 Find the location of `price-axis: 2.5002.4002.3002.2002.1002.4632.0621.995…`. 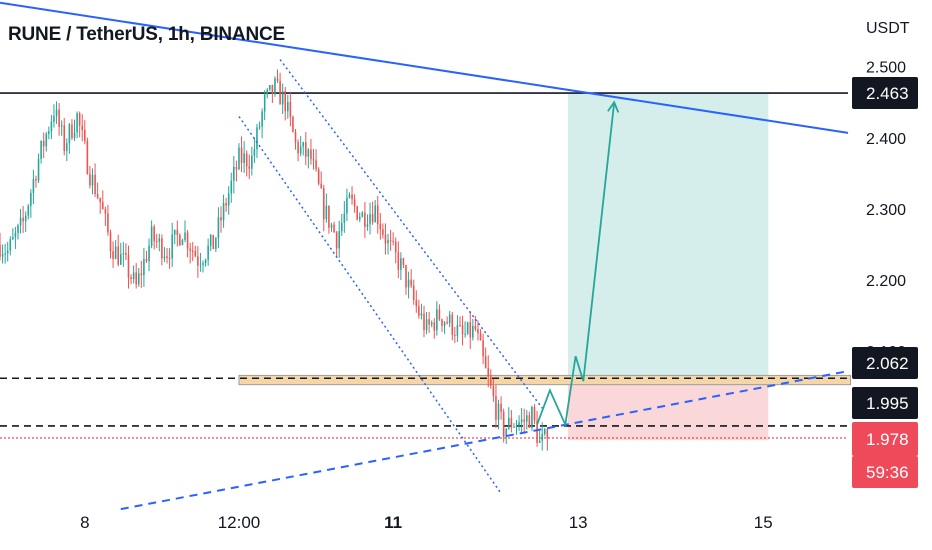

price-axis: 2.5002.4002.3002.2002.1002.4632.0621.995… is located at coordinates (885, 274).